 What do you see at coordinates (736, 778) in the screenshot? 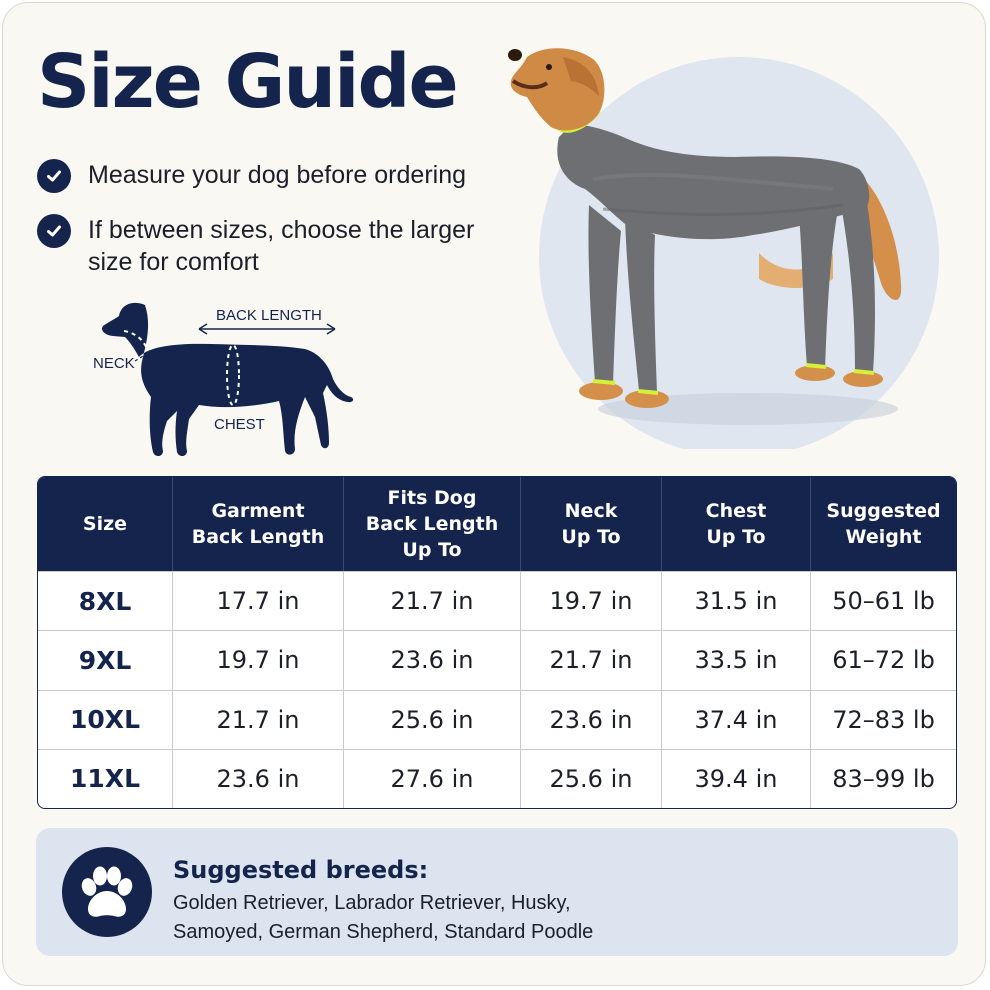
I see `table-cell: 39.4 in` at bounding box center [736, 778].